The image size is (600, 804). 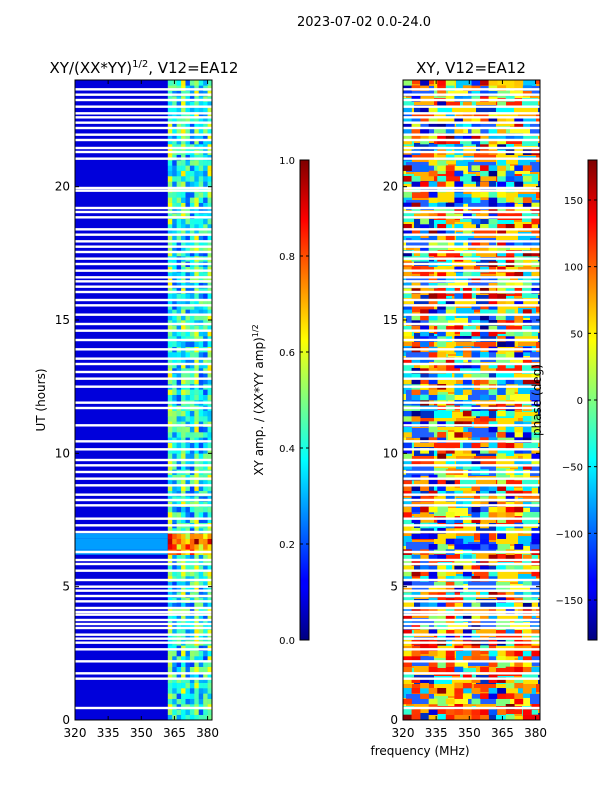 What do you see at coordinates (576, 334) in the screenshot?
I see `colorbar-tick-label: 50` at bounding box center [576, 334].